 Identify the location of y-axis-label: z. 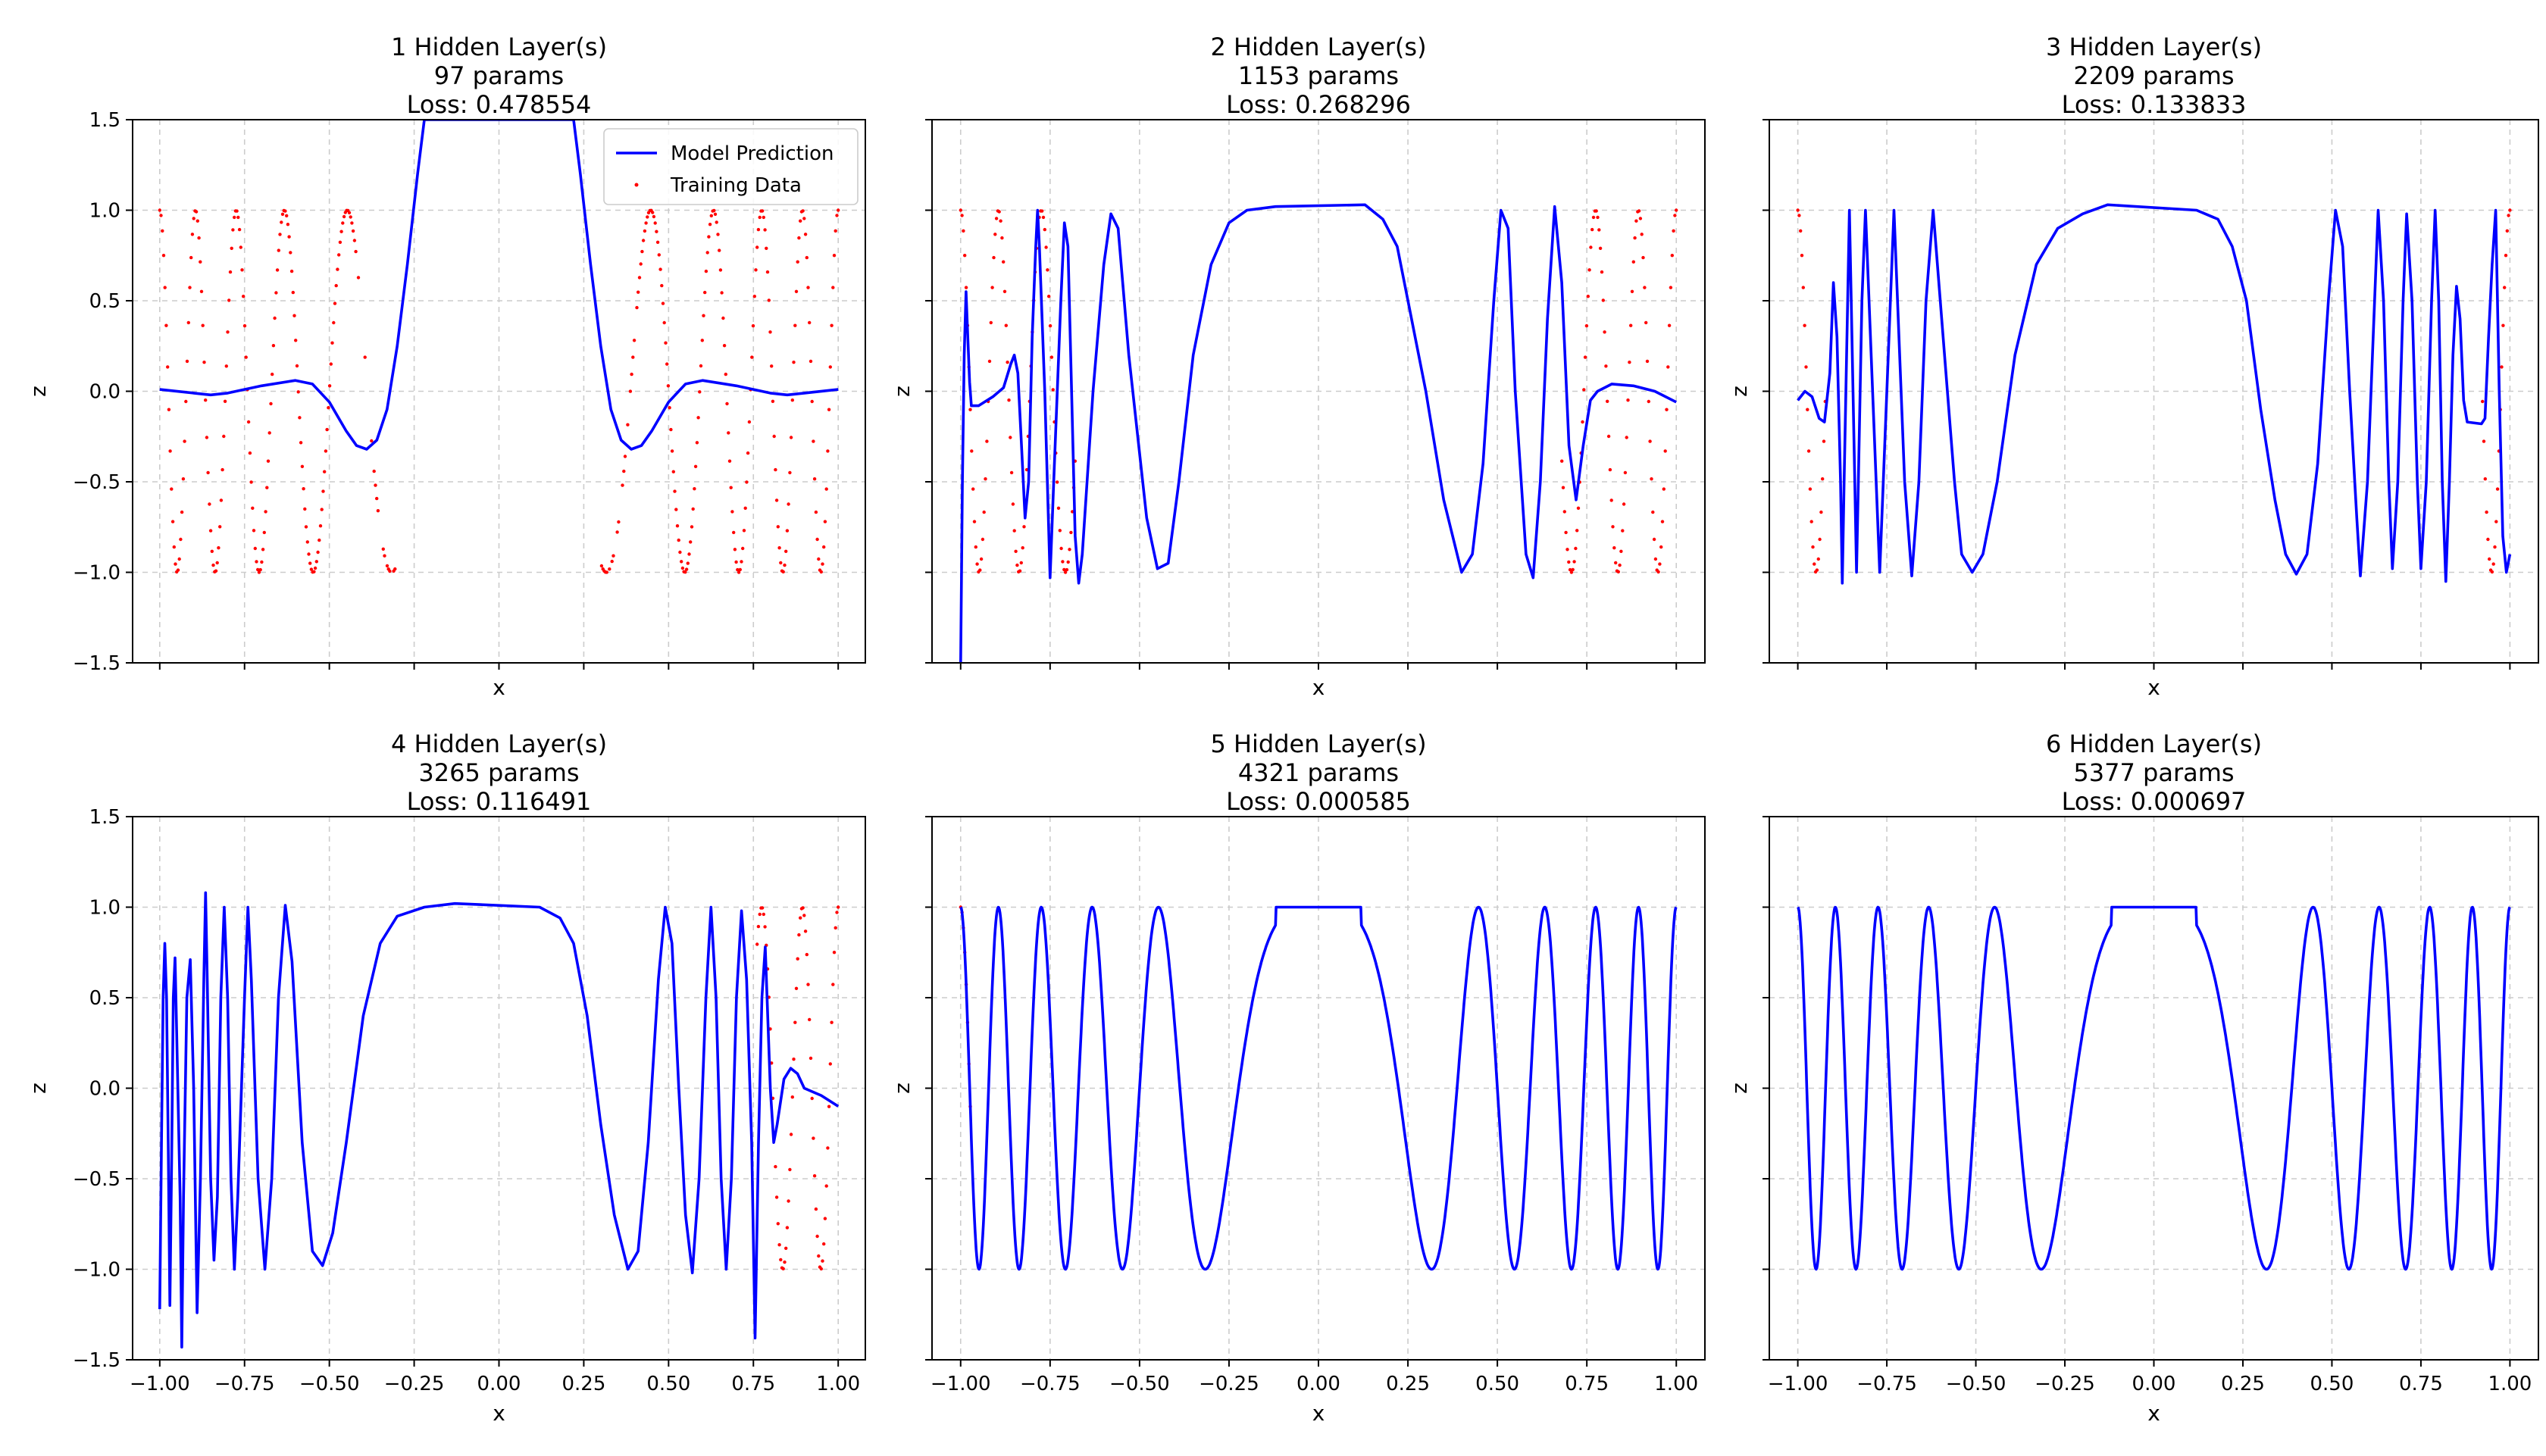
(1739, 1088).